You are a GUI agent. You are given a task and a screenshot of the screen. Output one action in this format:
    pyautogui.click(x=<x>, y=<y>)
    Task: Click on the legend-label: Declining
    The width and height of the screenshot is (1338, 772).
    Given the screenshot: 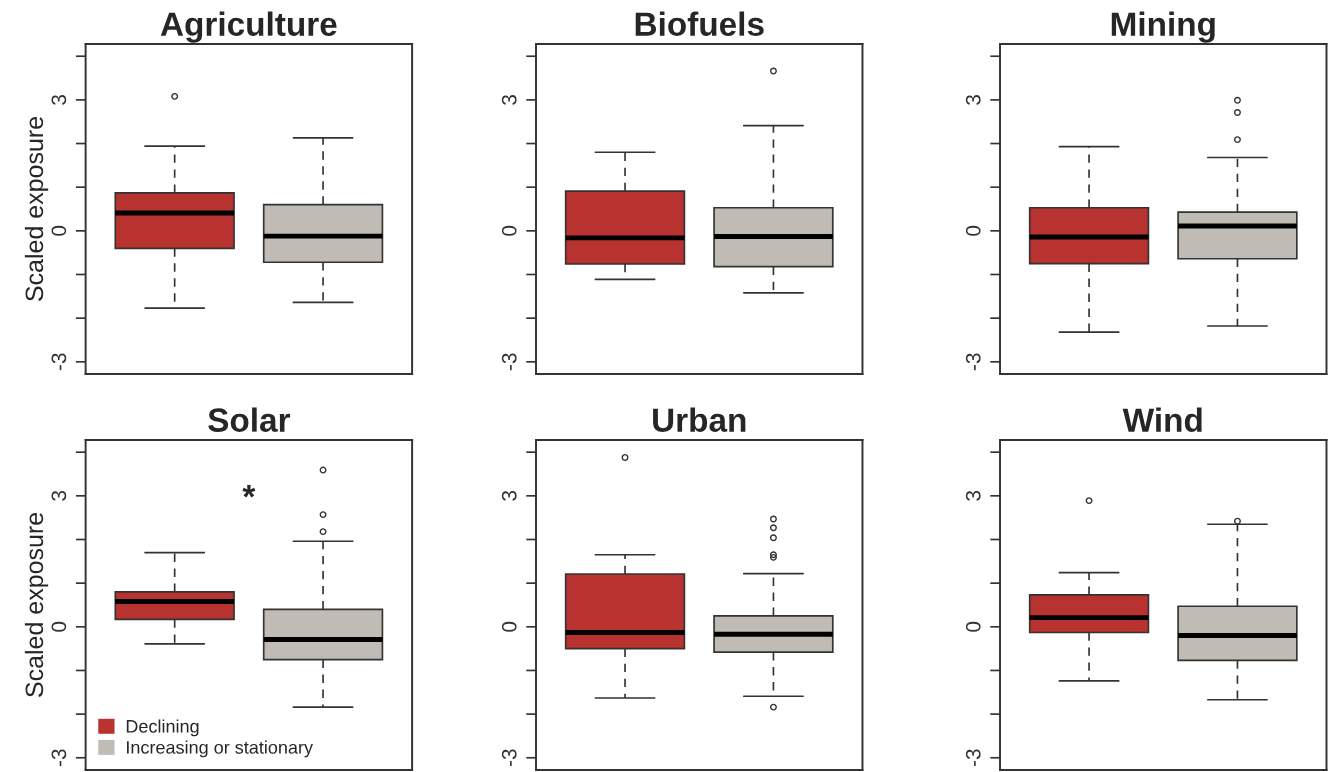 What is the action you would take?
    pyautogui.click(x=162, y=728)
    